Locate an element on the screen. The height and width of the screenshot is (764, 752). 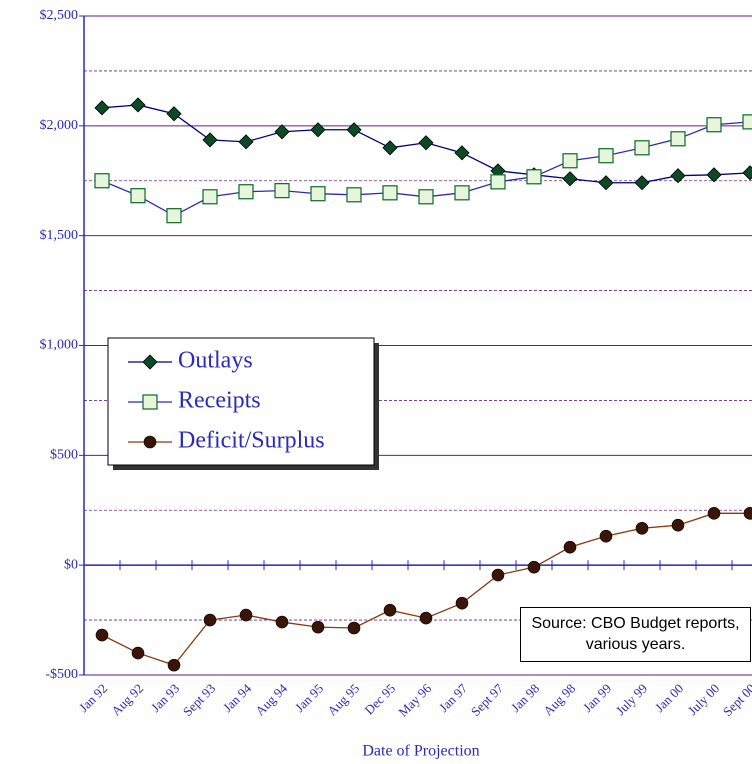
x-tick-label: July 00 is located at coordinates (703, 699).